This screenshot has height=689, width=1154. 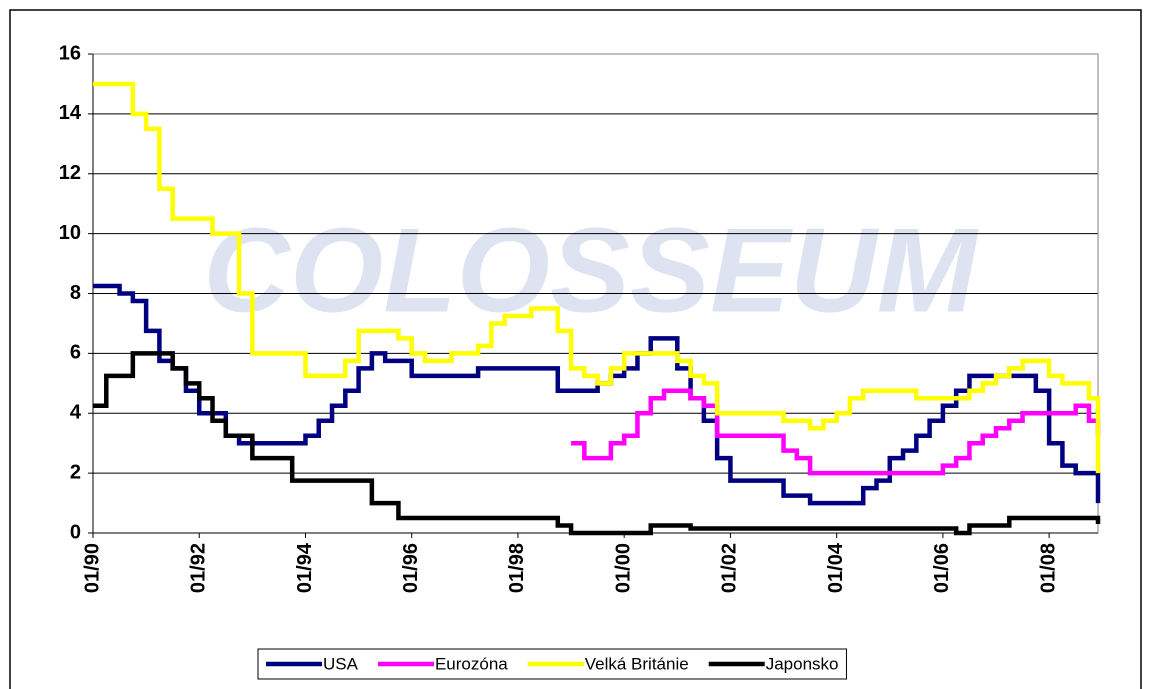 I want to click on y-tick-label: 4, so click(x=76, y=413).